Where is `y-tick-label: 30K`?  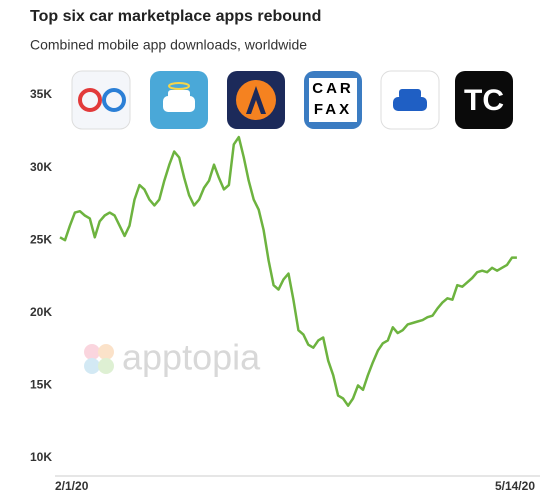 y-tick-label: 30K is located at coordinates (41, 167).